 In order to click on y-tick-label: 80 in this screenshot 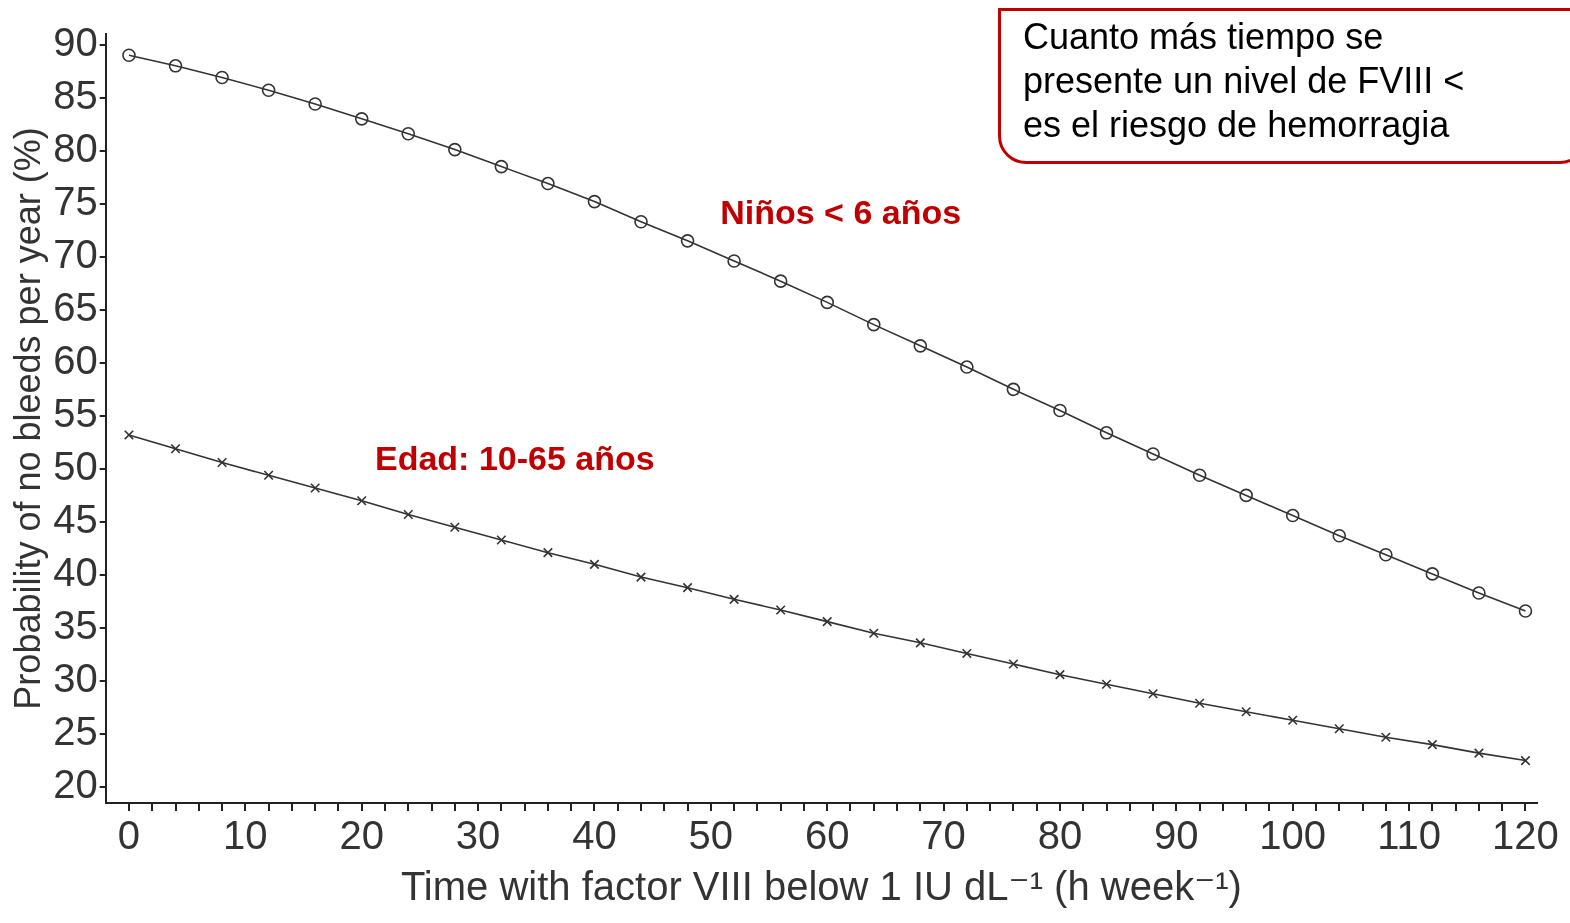, I will do `click(75, 147)`.